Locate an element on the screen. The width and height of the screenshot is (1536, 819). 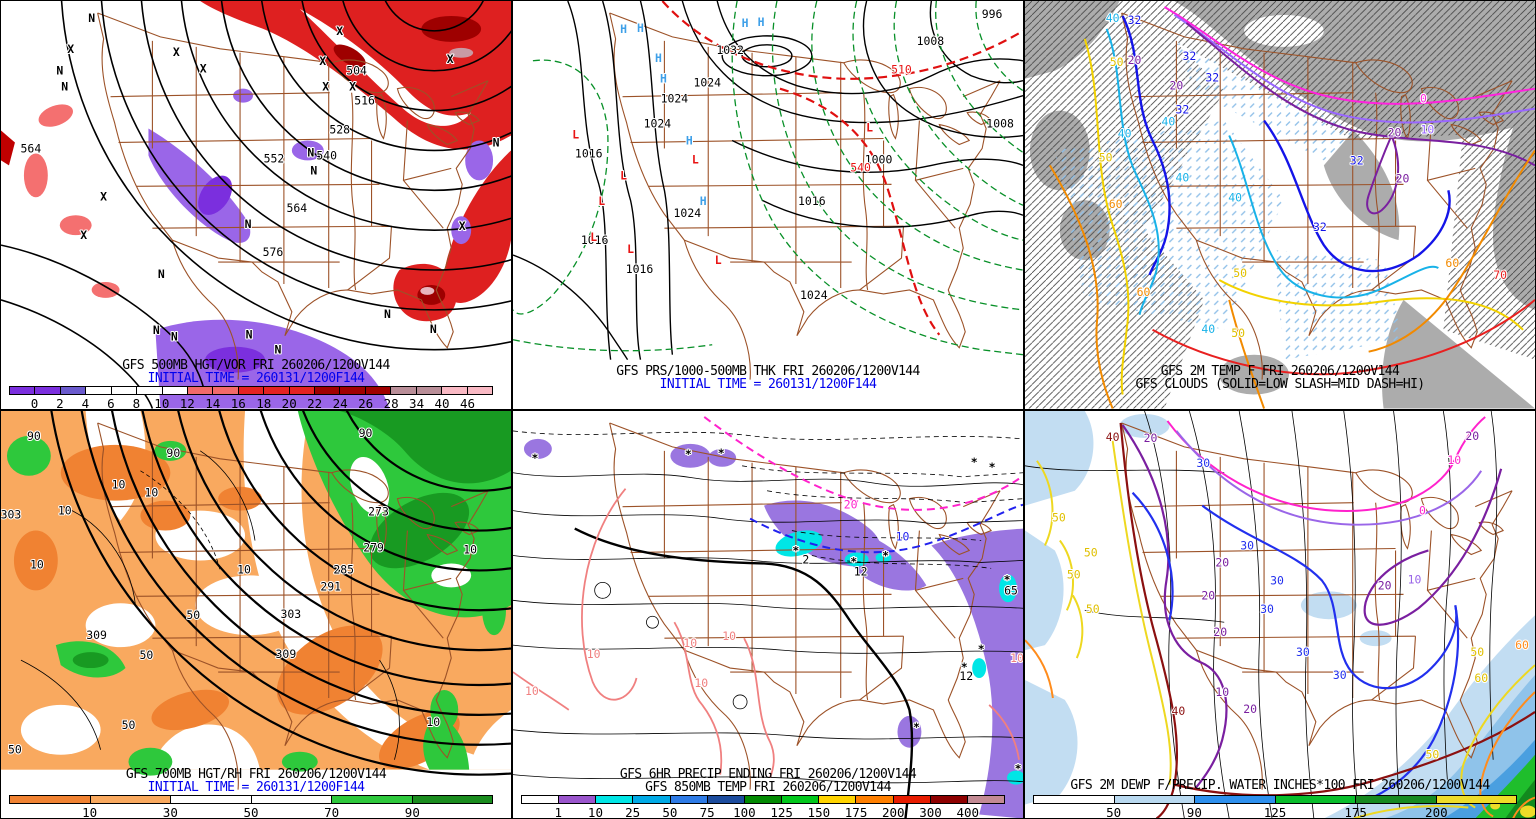
panel-title: GFS 500MB HGT/VOR FRI 260206/1200V144 is located at coordinates (256, 365).